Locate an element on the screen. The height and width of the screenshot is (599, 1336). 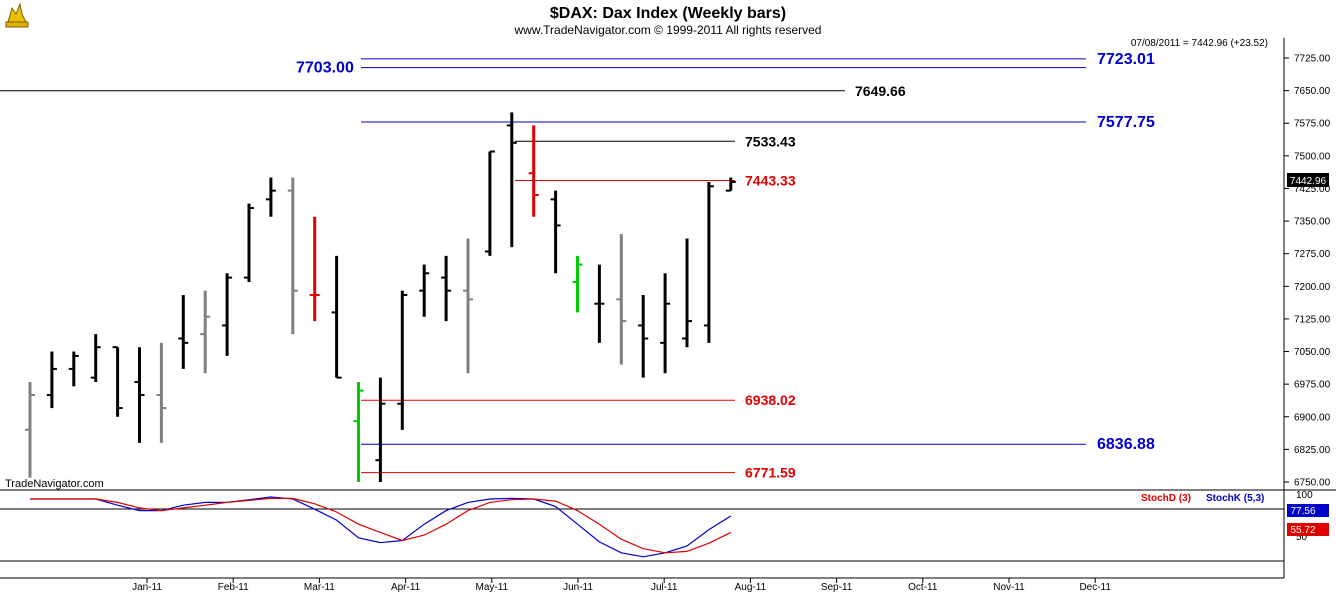
level-label: 6836.88 is located at coordinates (1126, 444).